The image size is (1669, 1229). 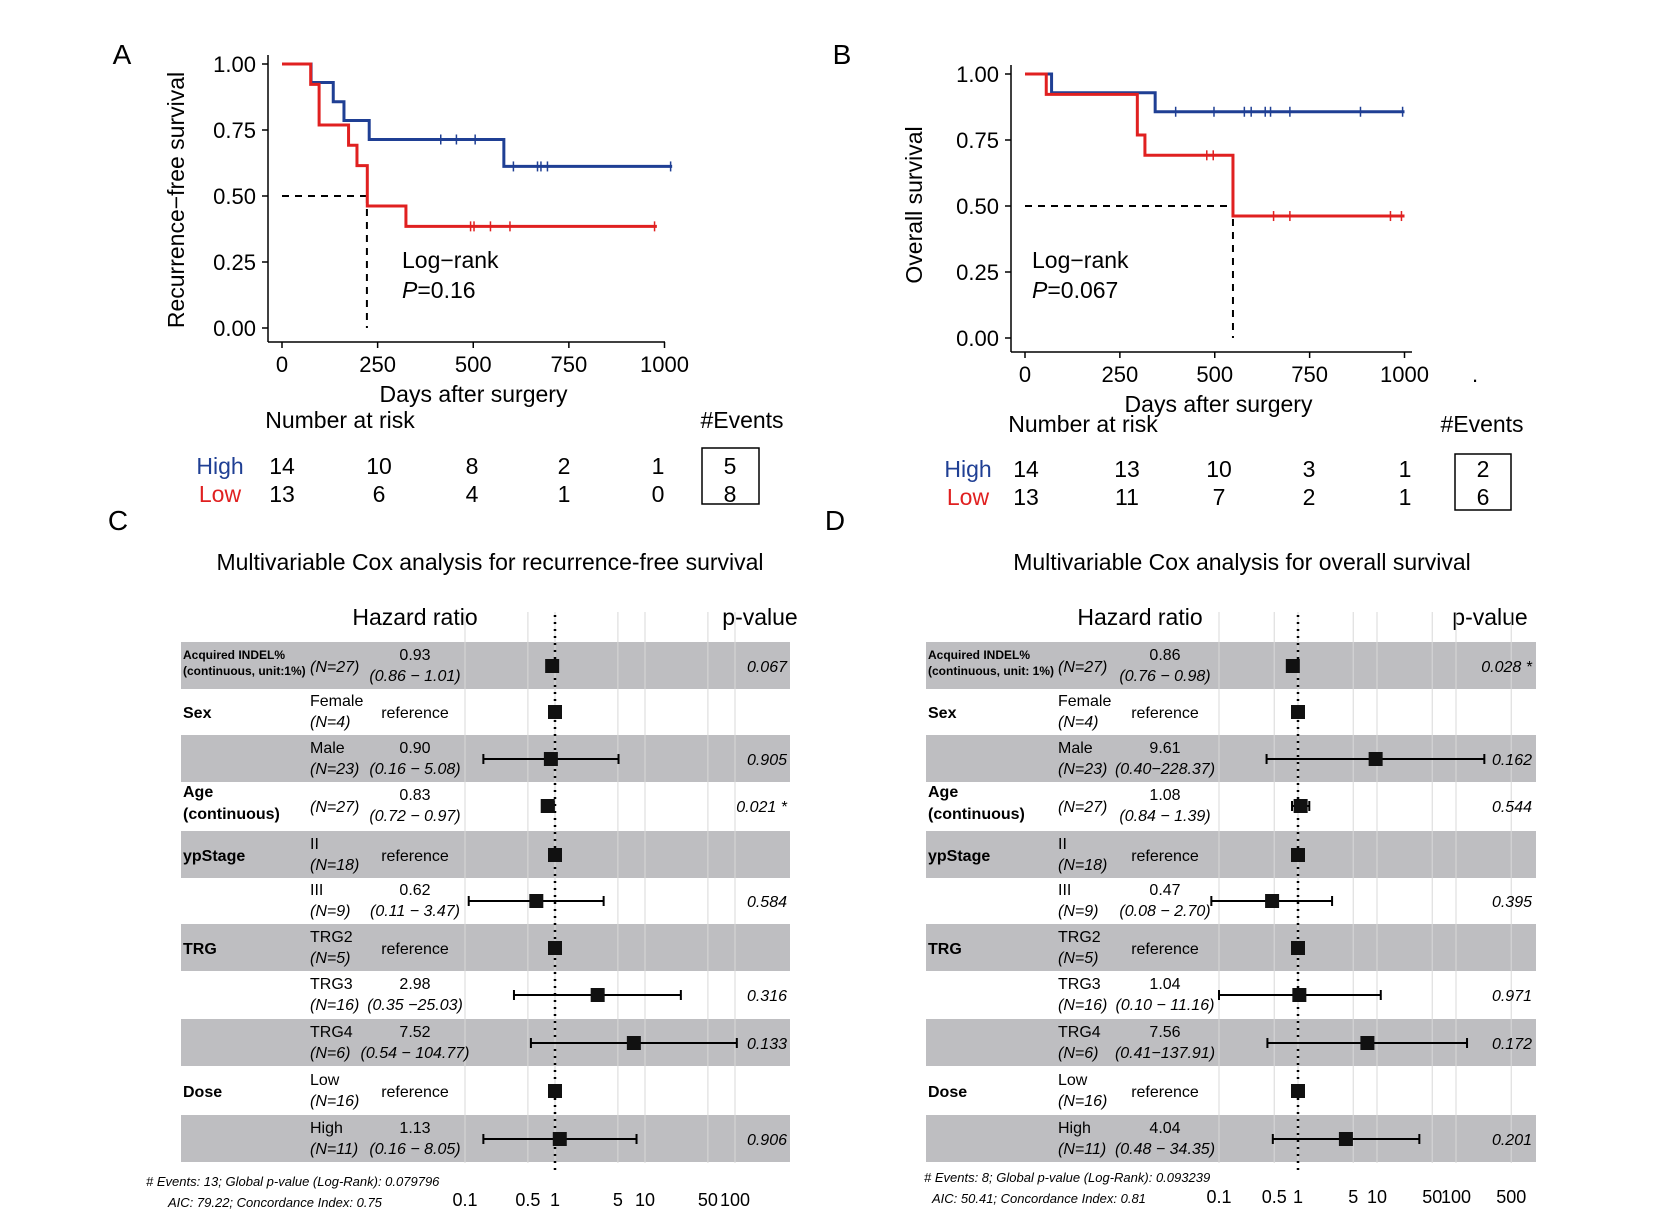 I want to click on hr-value: 1.04, so click(x=1164, y=984).